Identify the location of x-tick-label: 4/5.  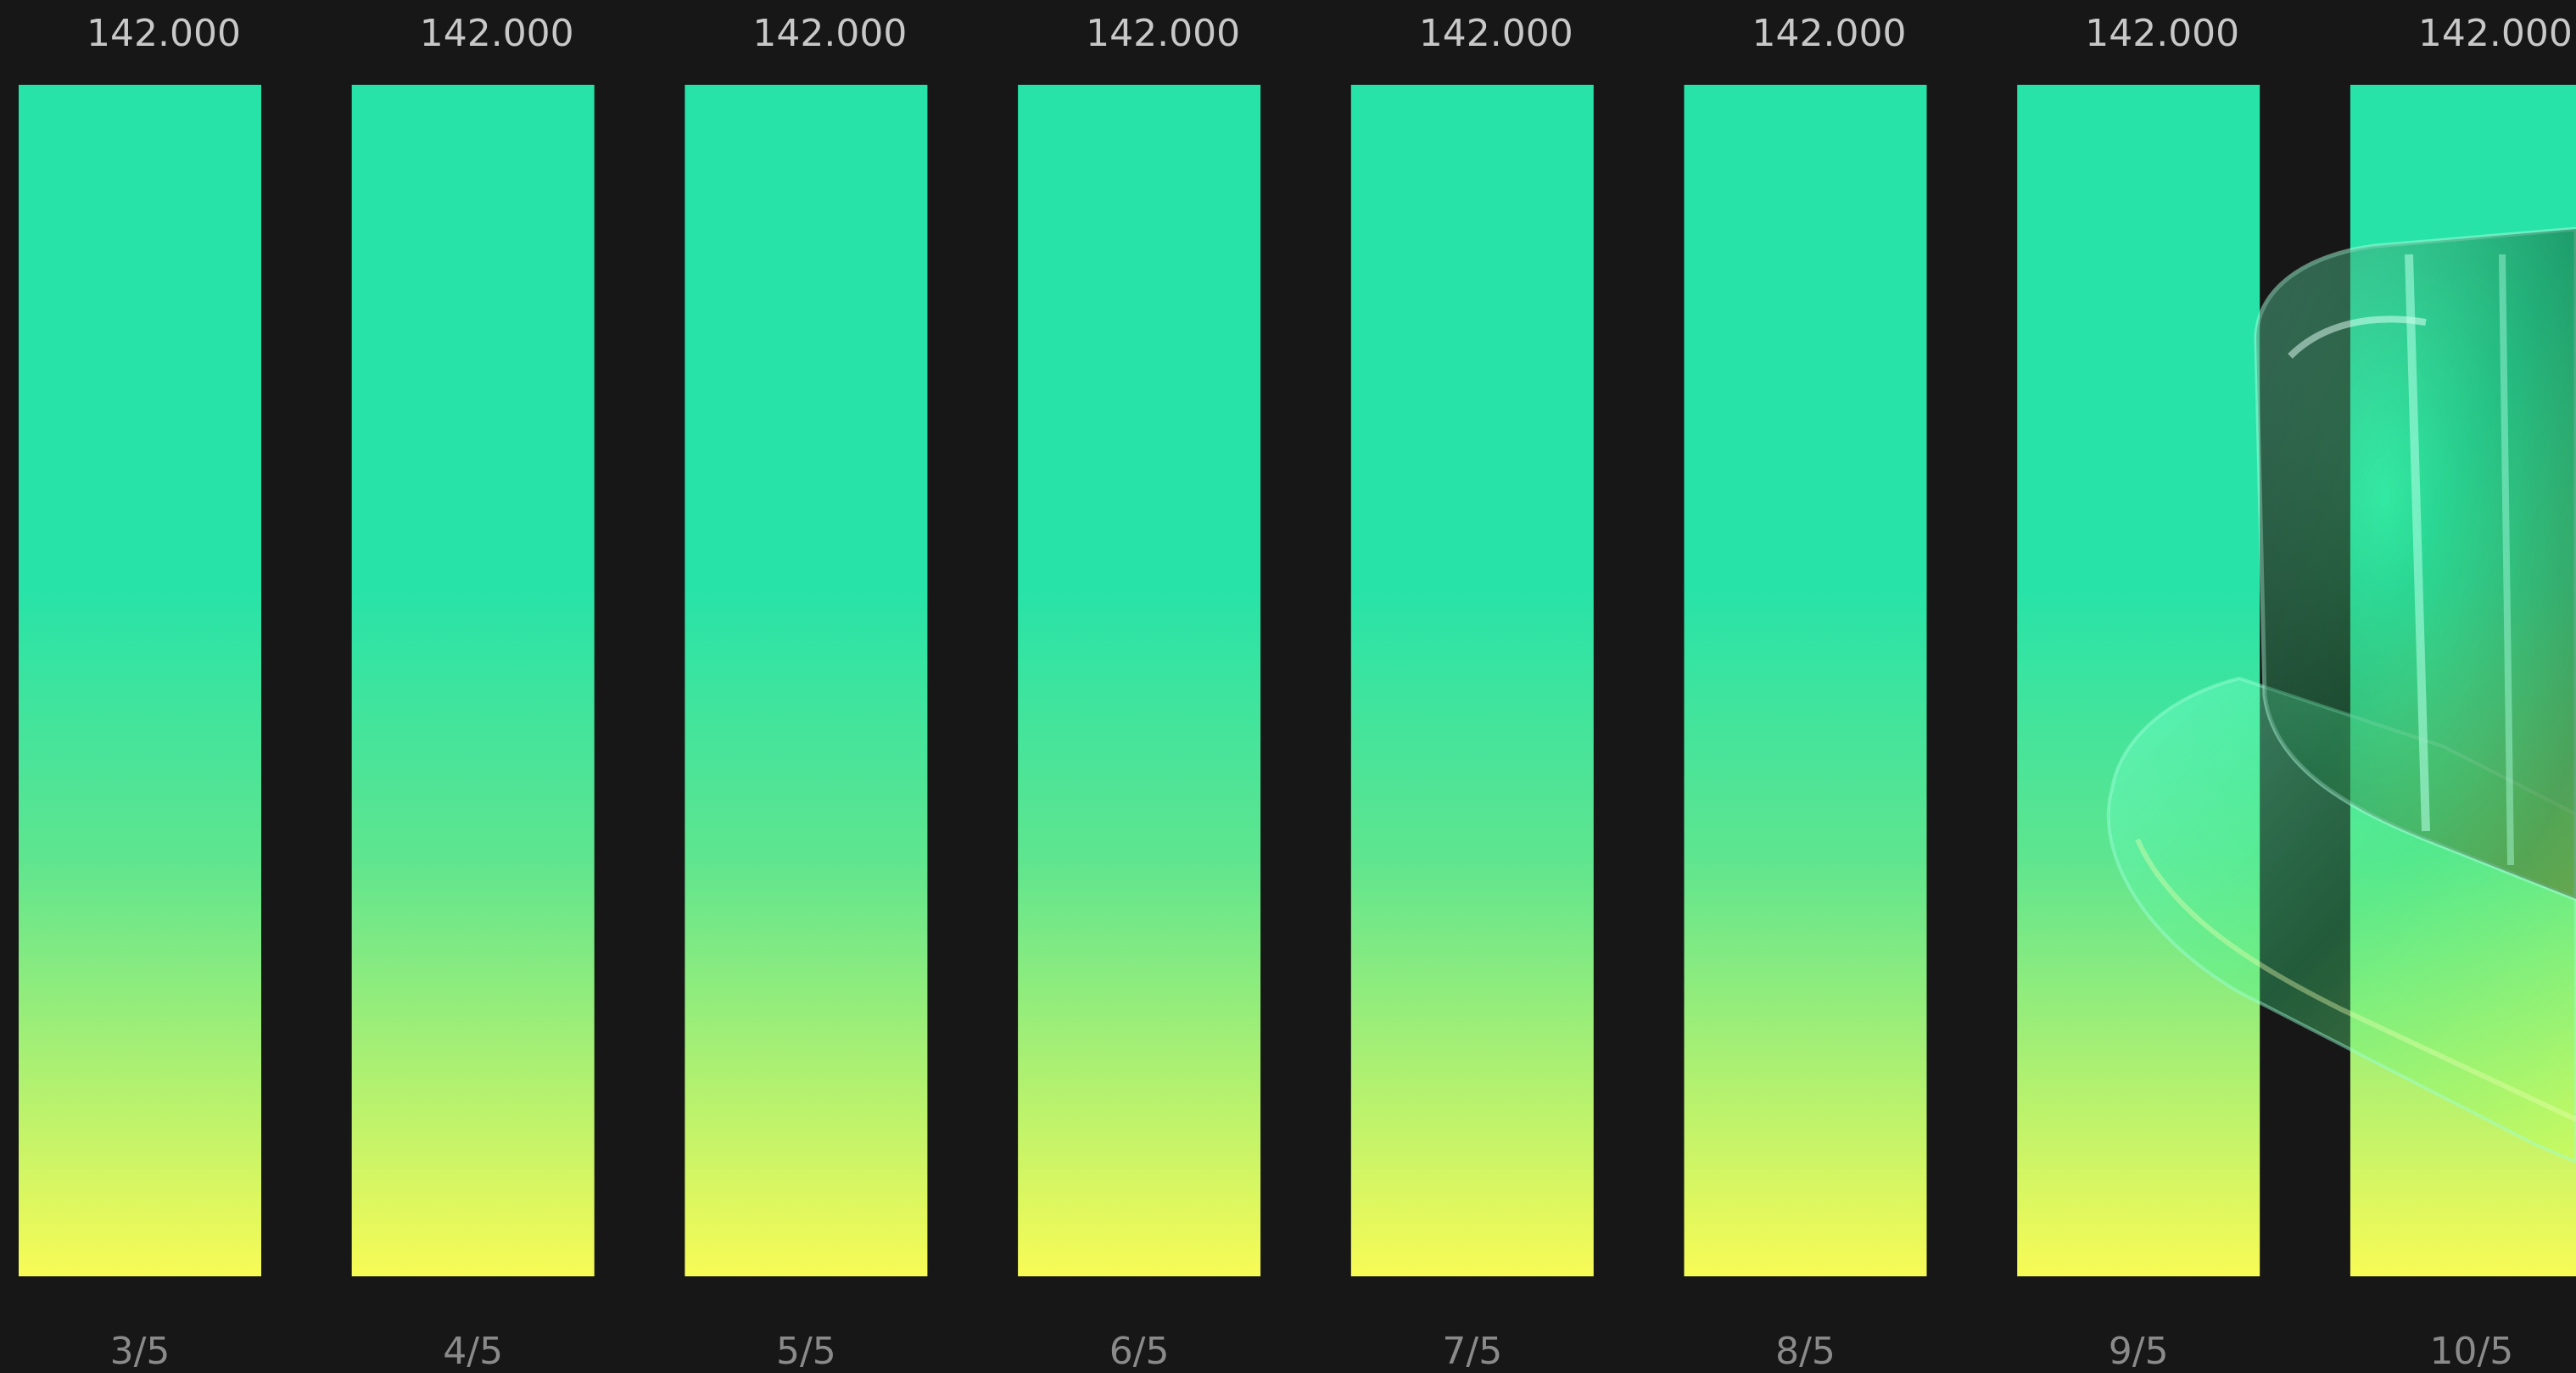
(473, 1351).